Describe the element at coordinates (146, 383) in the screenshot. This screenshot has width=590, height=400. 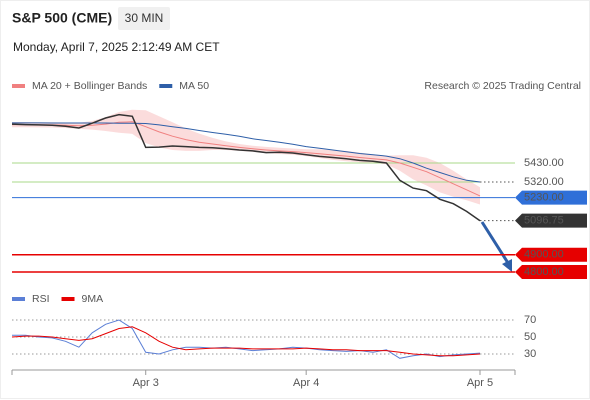
I see `x-tick-label: Apr 3` at that location.